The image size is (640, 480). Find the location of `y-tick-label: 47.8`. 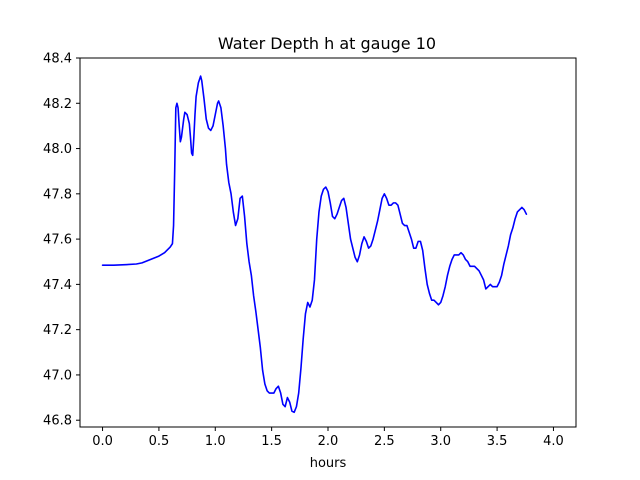

y-tick-label: 47.8 is located at coordinates (57, 194).